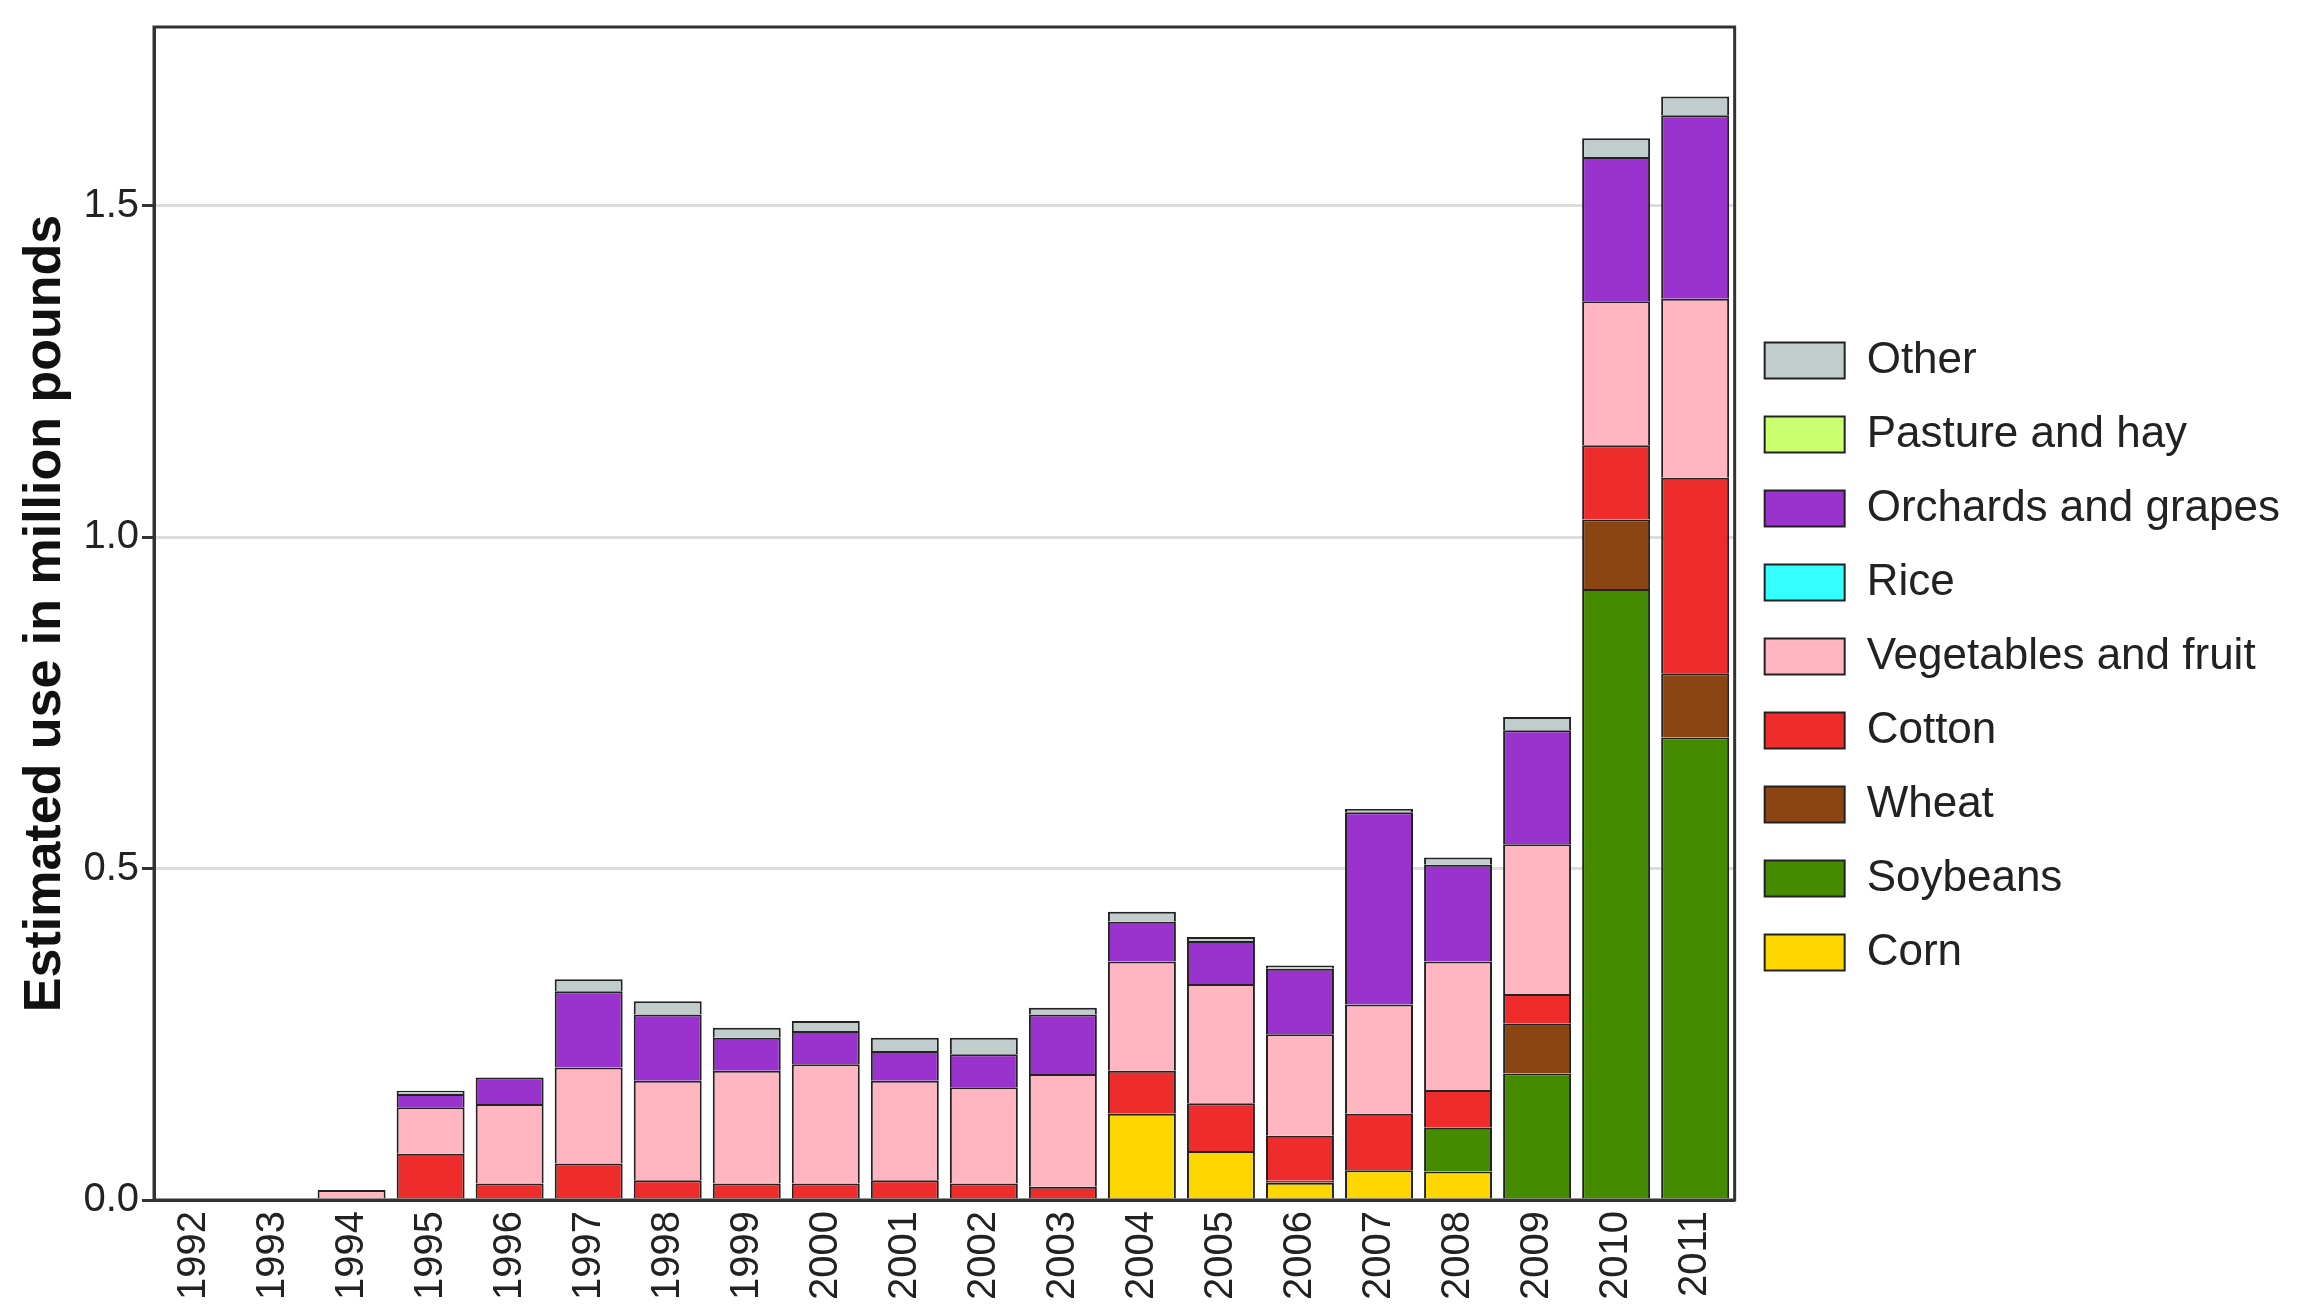 Image resolution: width=2320 pixels, height=1313 pixels. What do you see at coordinates (980, 1255) in the screenshot?
I see `x-tick-label: 2002` at bounding box center [980, 1255].